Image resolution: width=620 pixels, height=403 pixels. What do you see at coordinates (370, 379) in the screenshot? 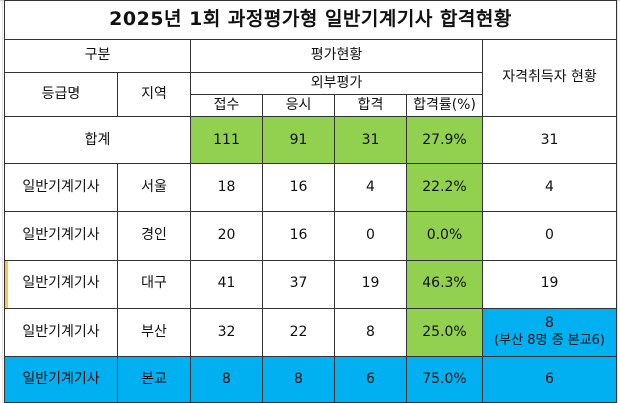
I see `row-passed: 6` at bounding box center [370, 379].